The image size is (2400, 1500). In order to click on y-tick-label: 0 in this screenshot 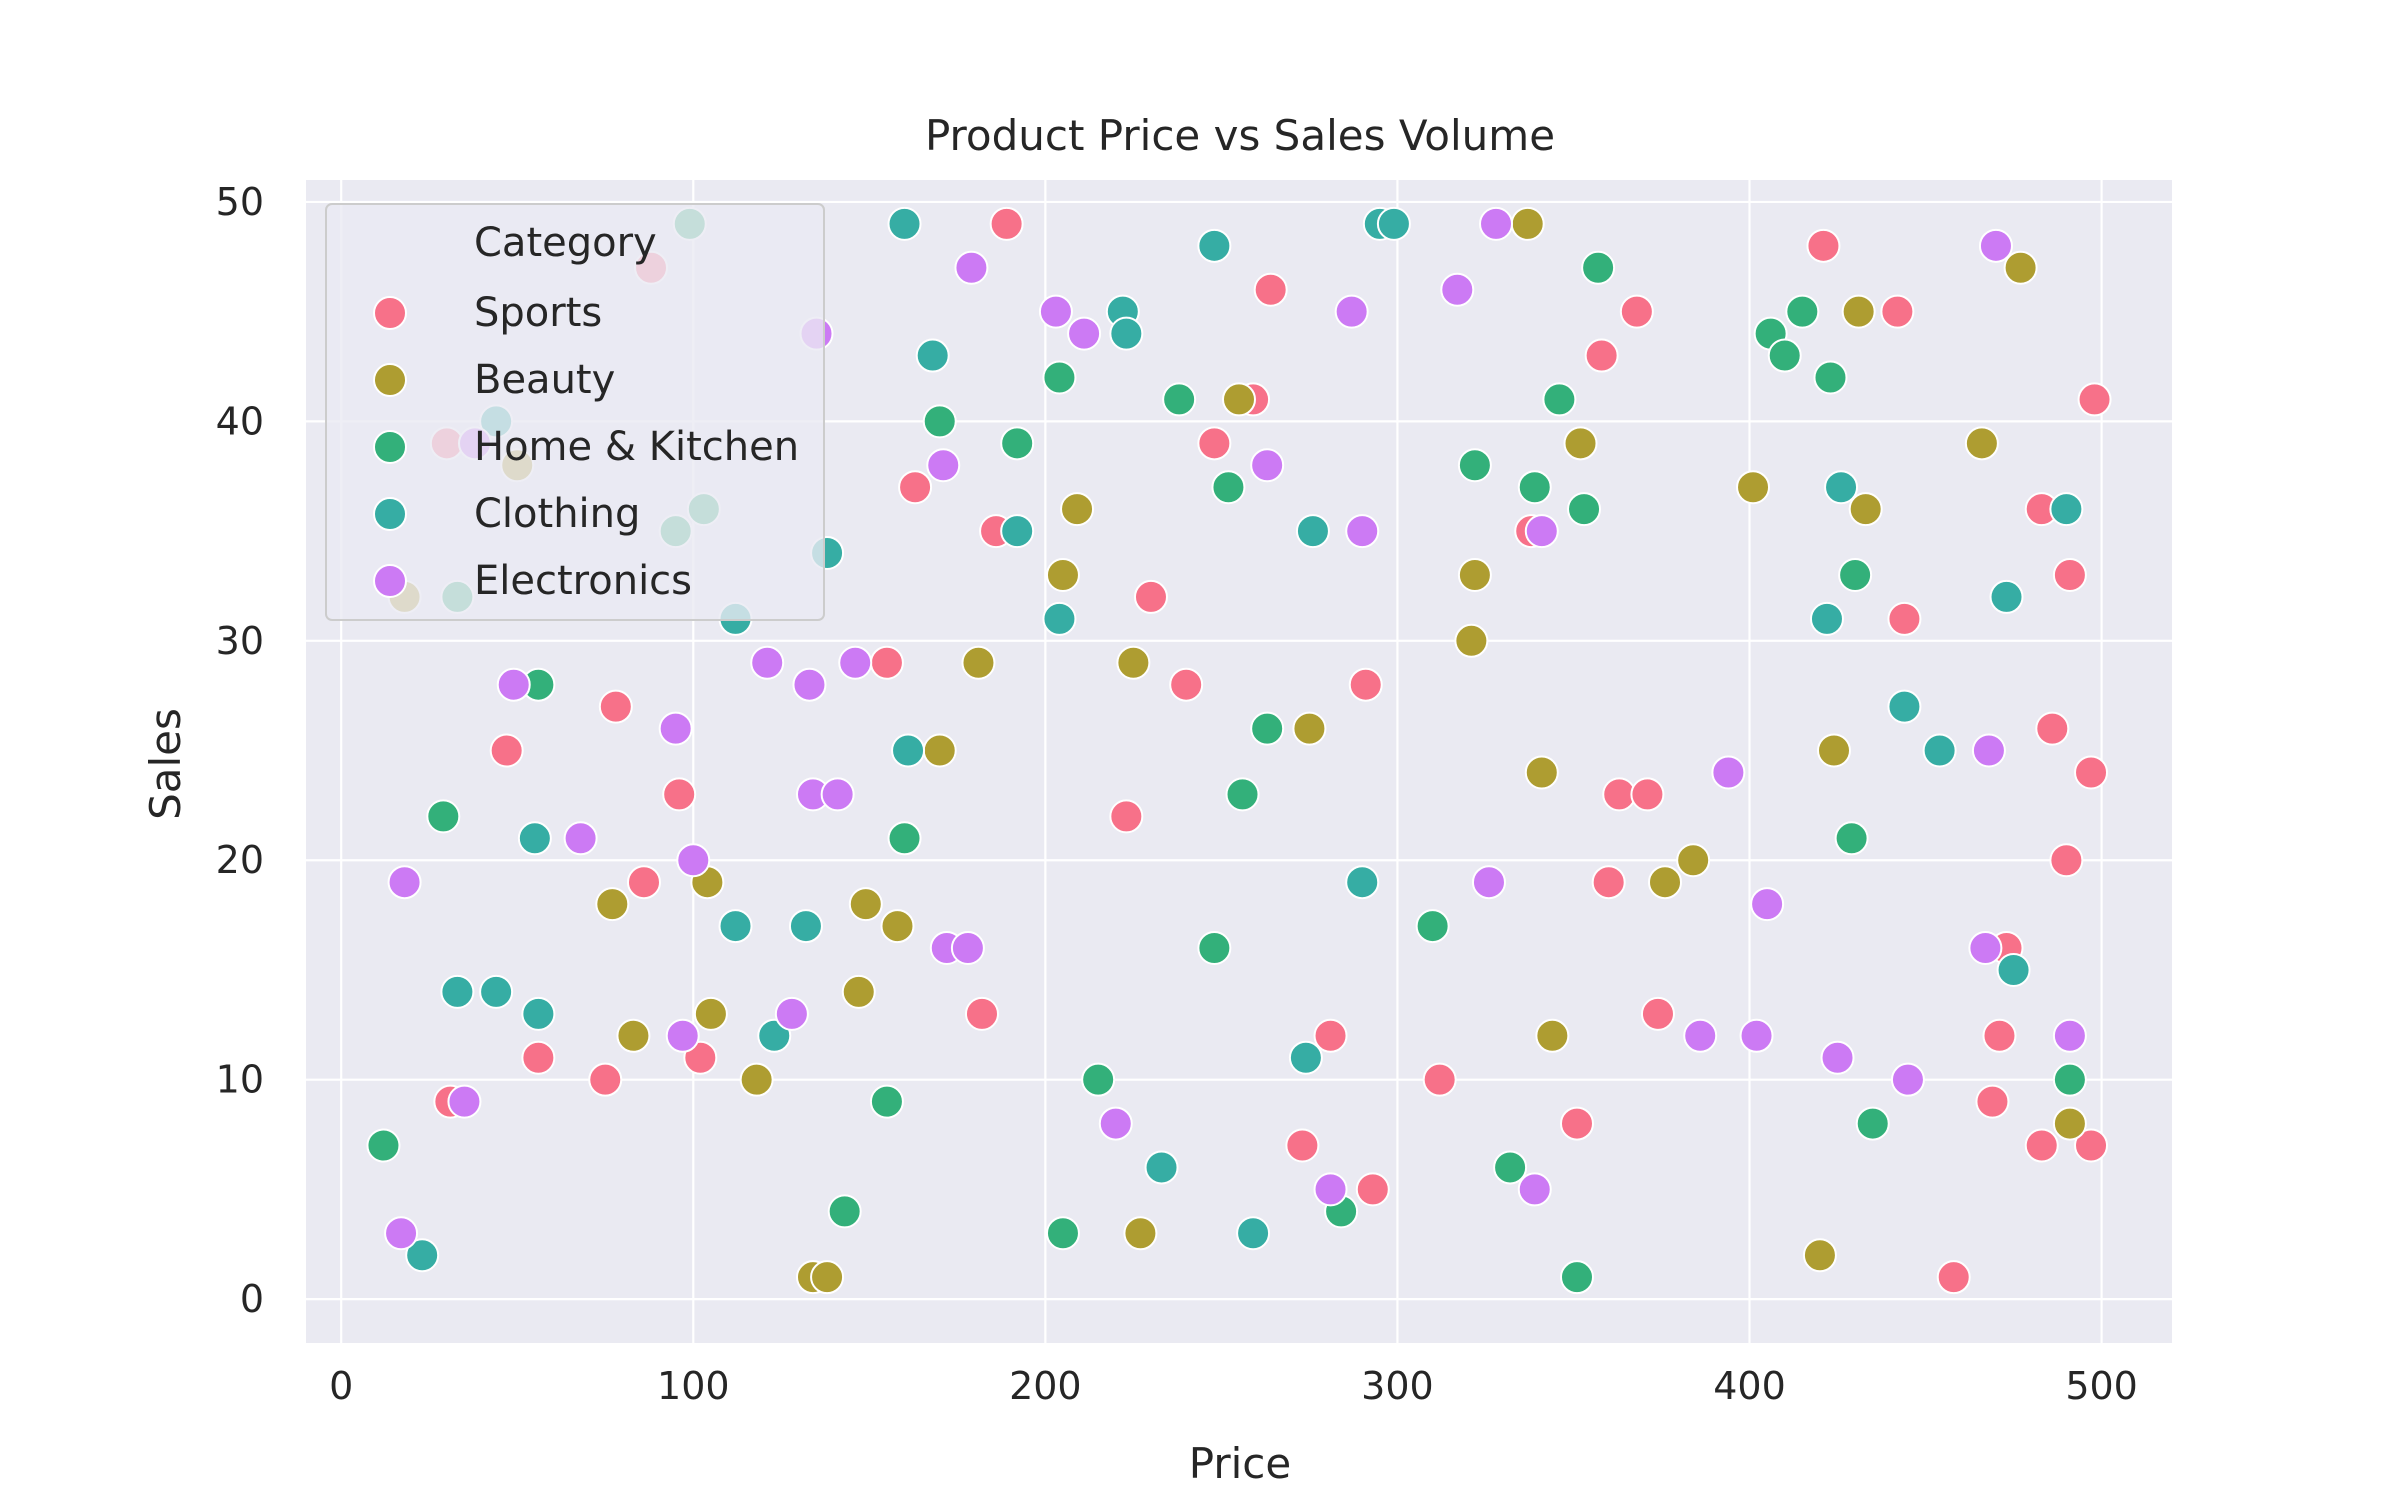, I will do `click(252, 1299)`.